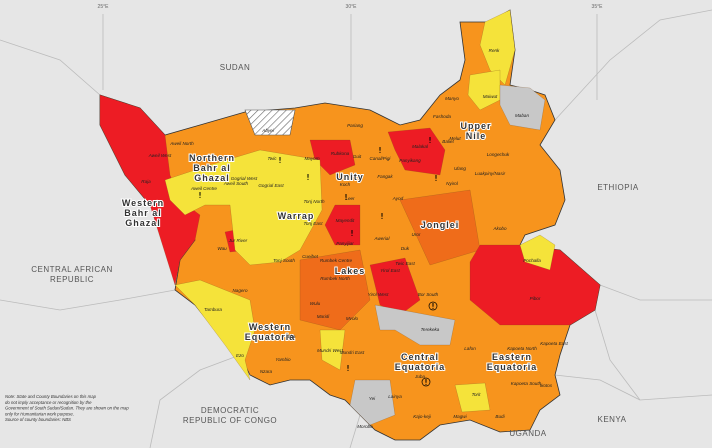  Describe the element at coordinates (240, 290) in the screenshot. I see `county-label: Nagero` at that location.